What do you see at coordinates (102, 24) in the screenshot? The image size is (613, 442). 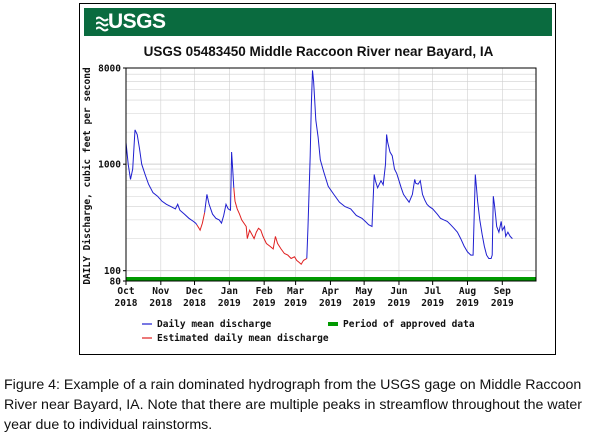 I see `usgs-wave-icon` at bounding box center [102, 24].